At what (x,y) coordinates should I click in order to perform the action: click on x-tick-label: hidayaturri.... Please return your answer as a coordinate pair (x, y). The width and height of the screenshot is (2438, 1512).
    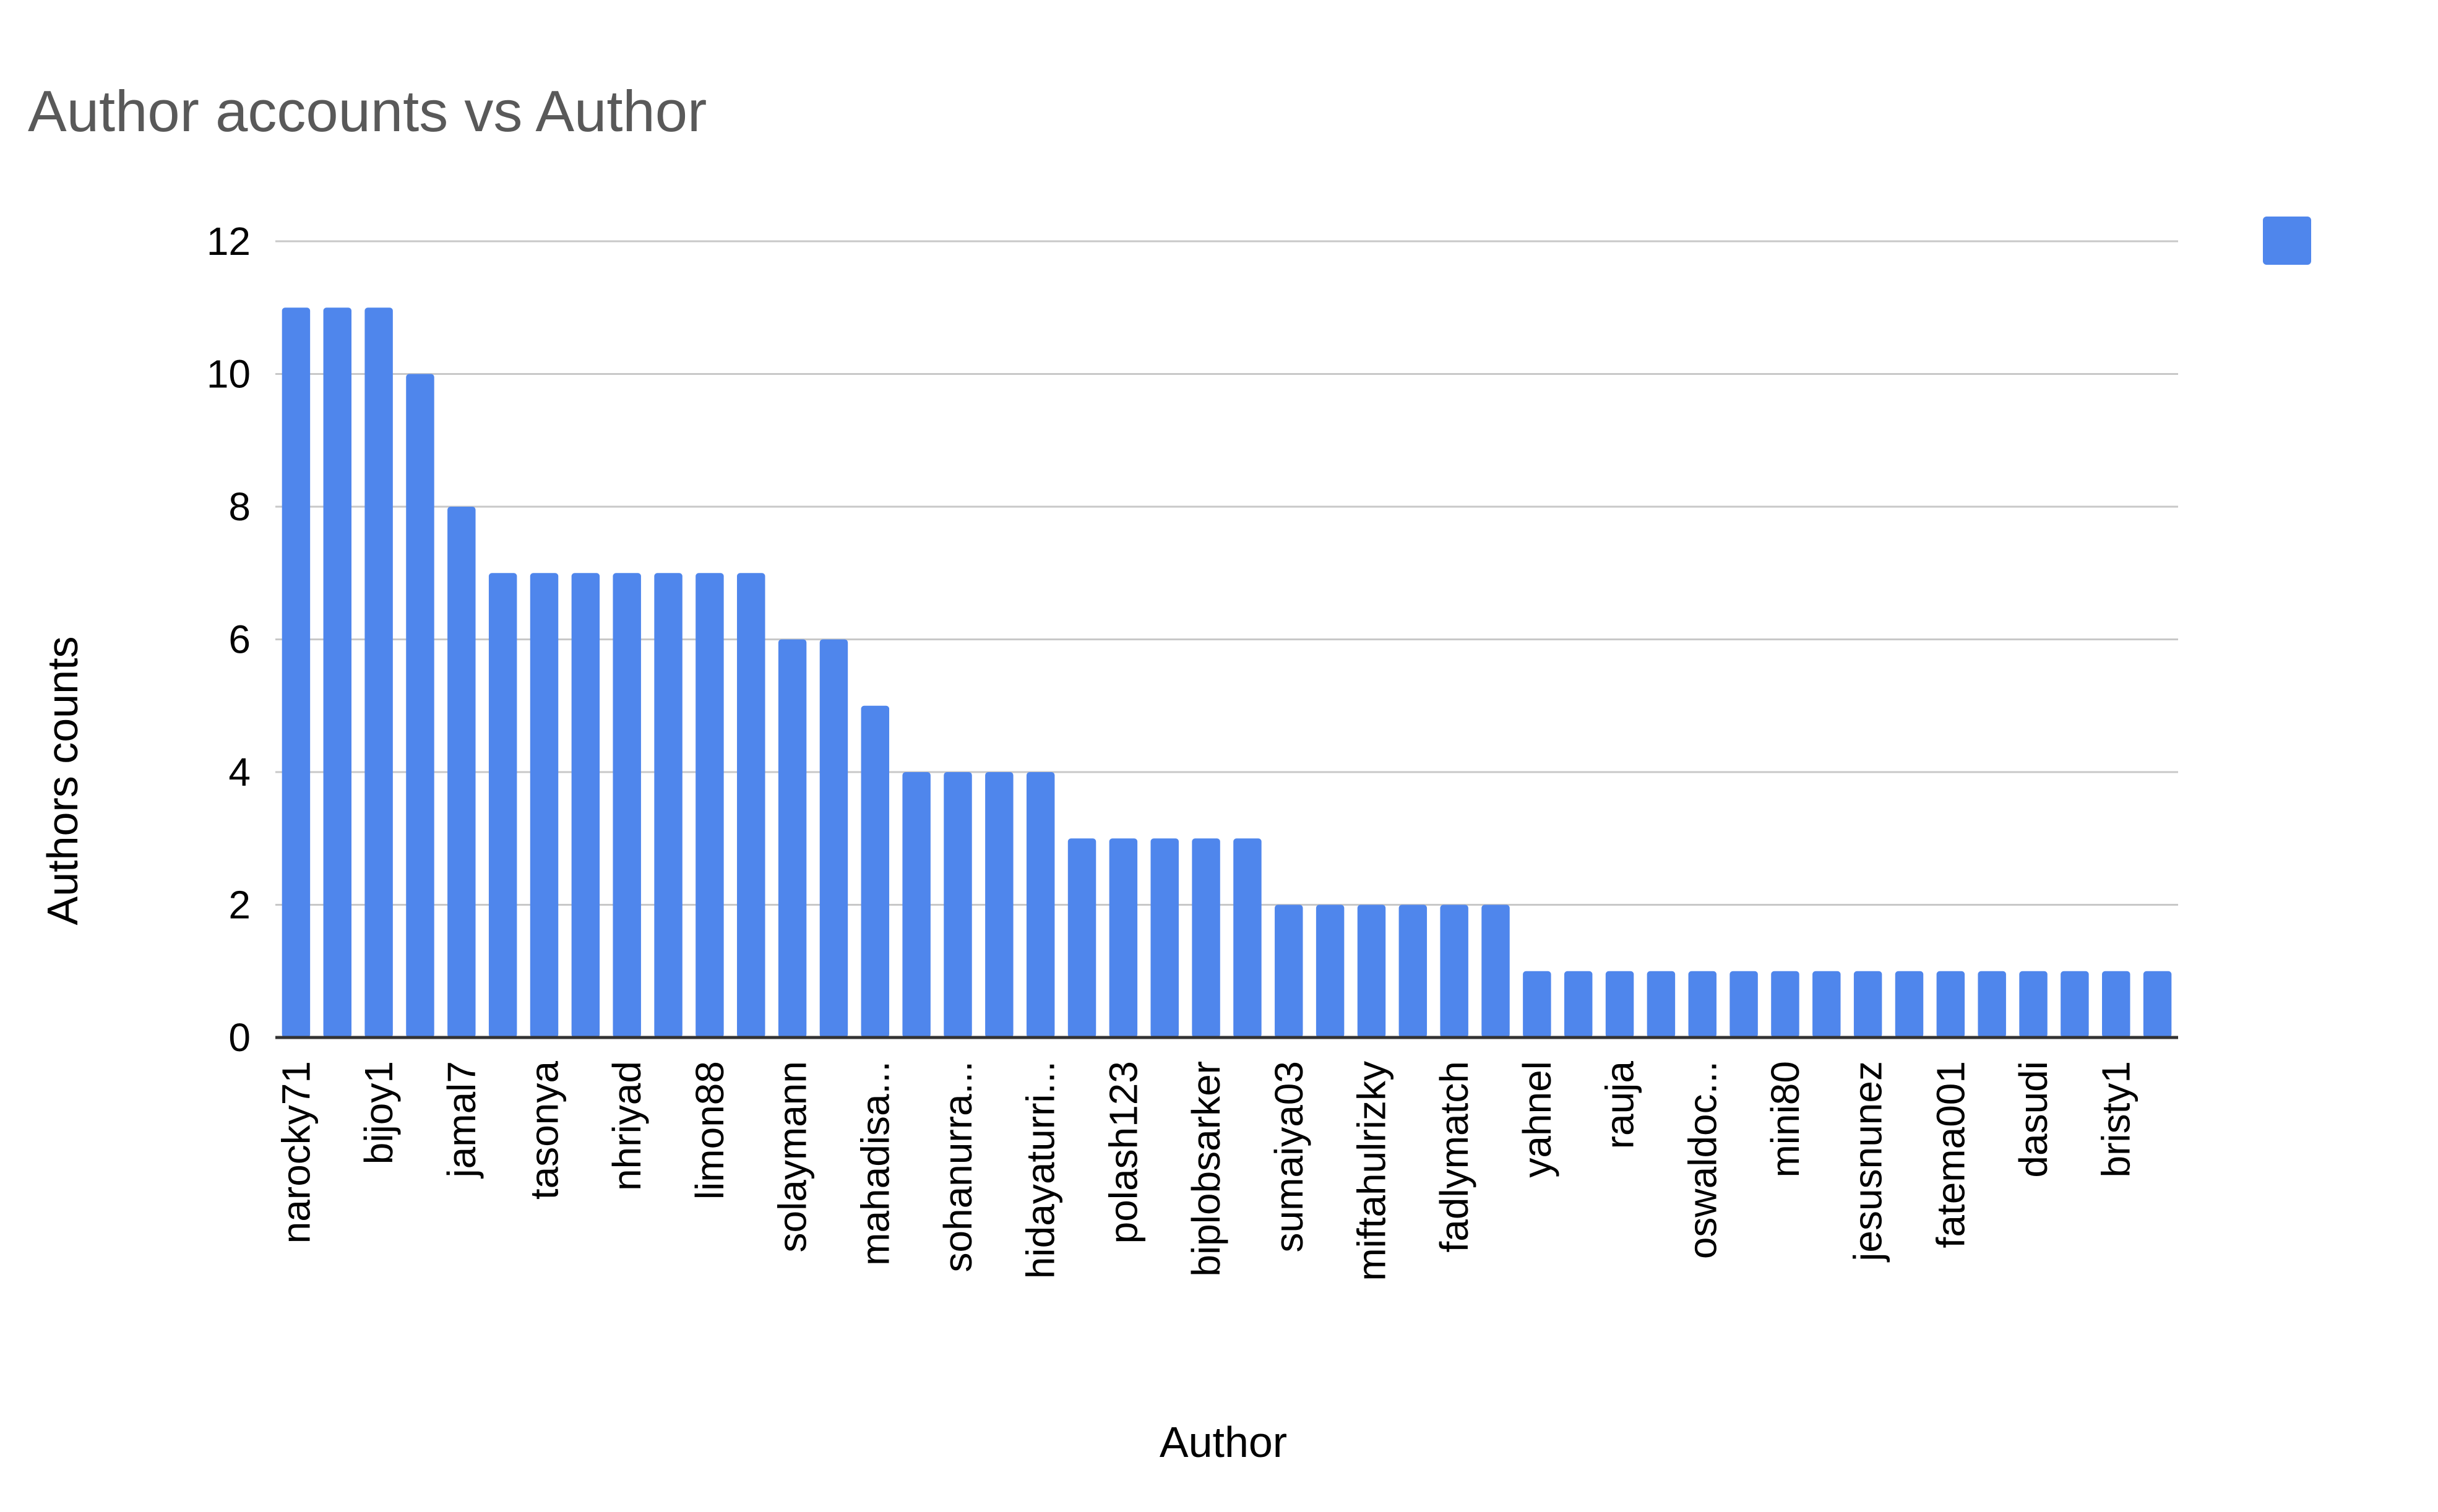
    Looking at the image, I should click on (1041, 1170).